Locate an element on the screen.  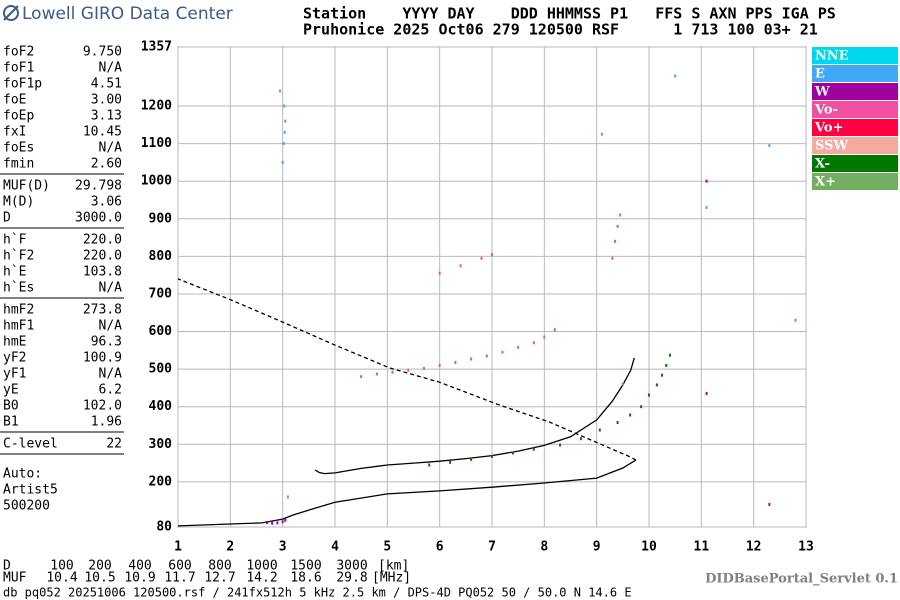
logo is located at coordinates (11, 13).